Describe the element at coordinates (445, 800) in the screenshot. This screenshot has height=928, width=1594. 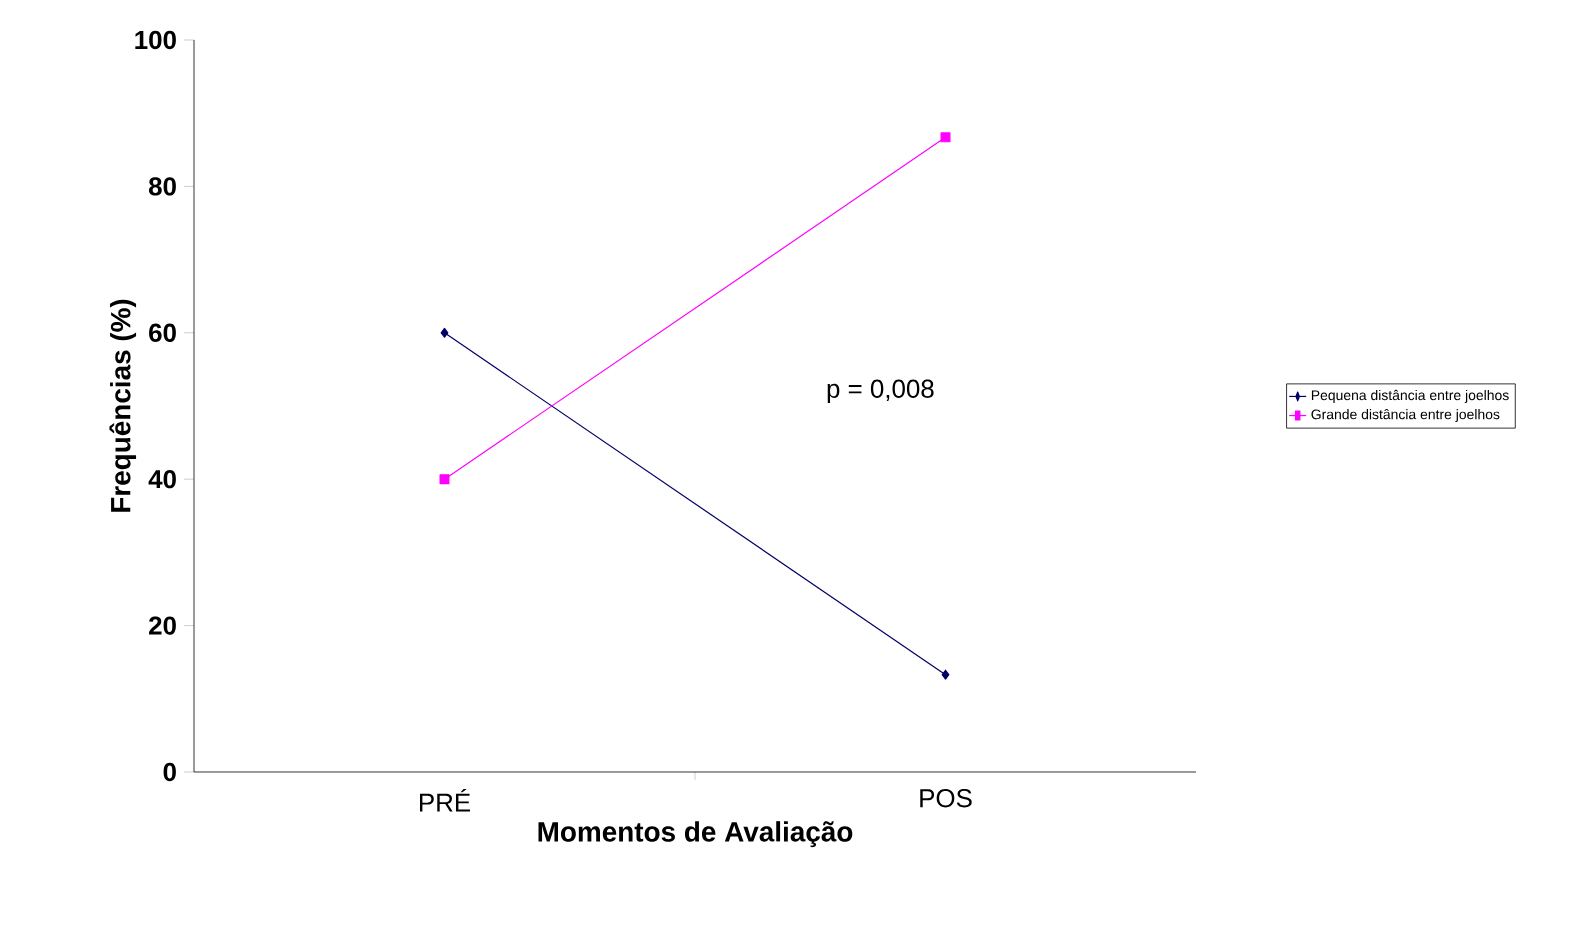
I see `x-tick-label: PRÉ` at that location.